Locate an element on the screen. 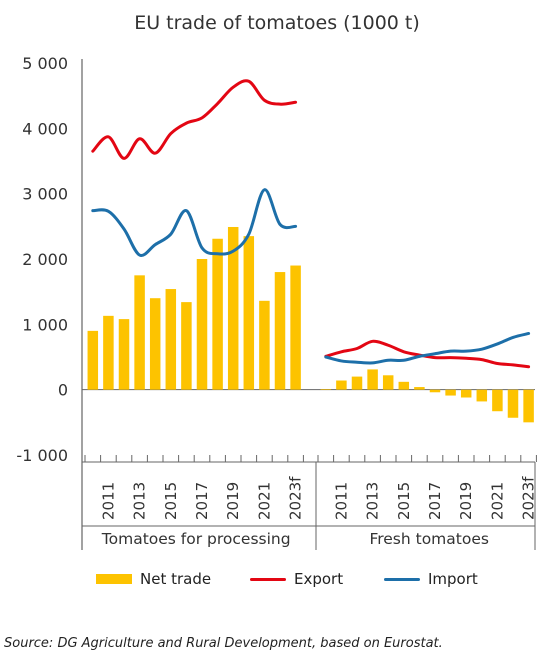 Image resolution: width=554 pixels, height=663 pixels. chart-legend: Net trade Export Import is located at coordinates (277, 580).